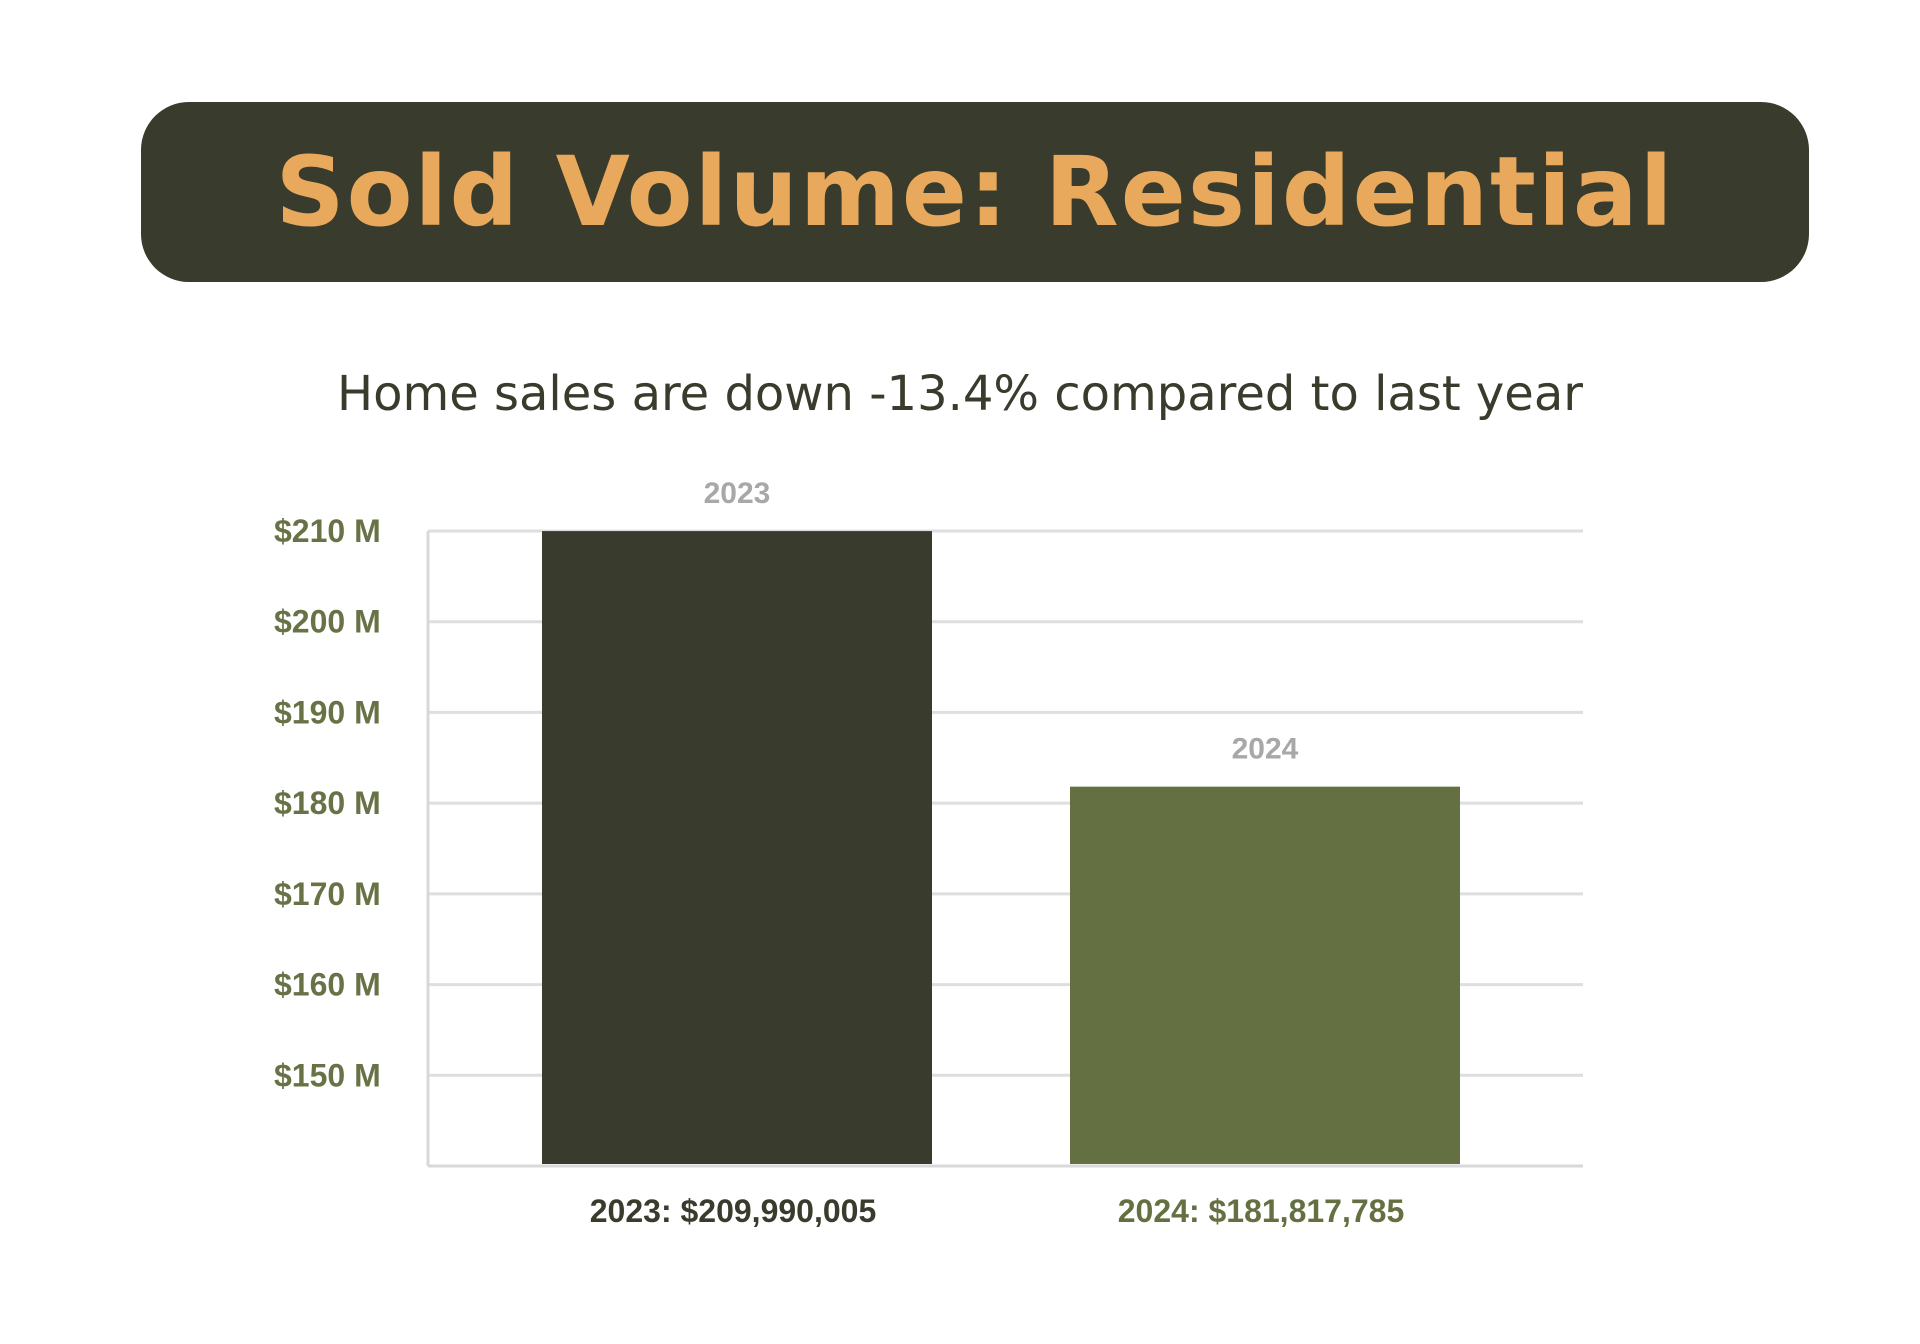  I want to click on bar-value-label: 2023: $209,990,005, so click(733, 1211).